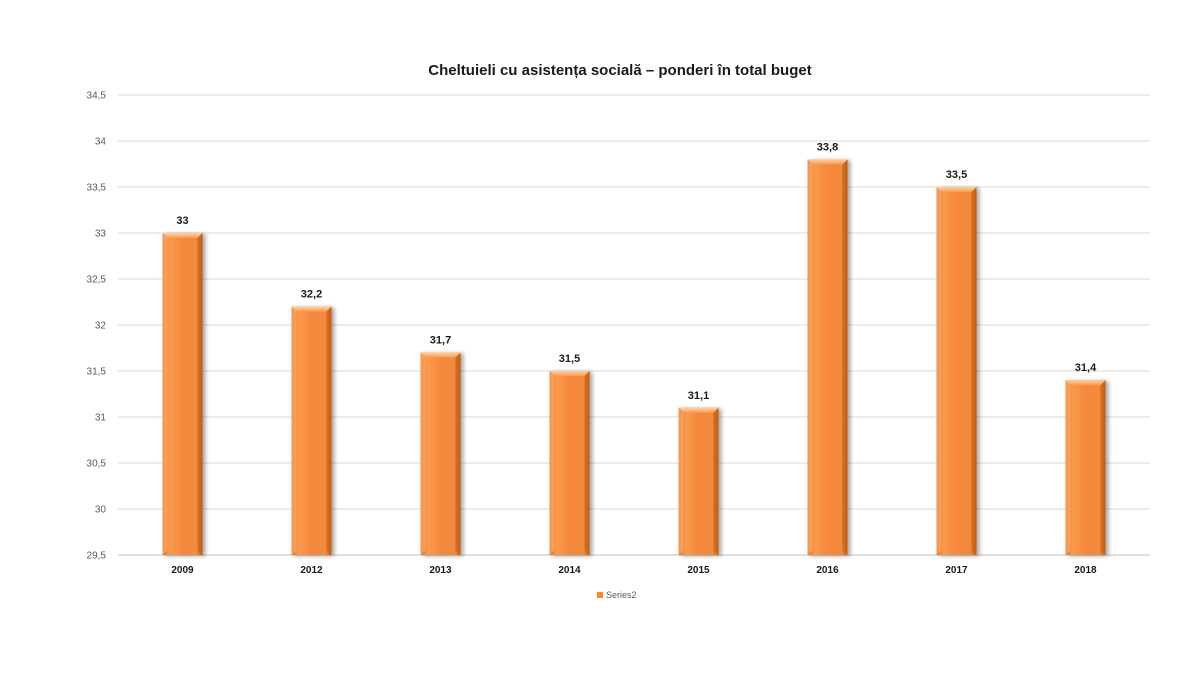  What do you see at coordinates (182, 570) in the screenshot?
I see `x-tick-label: 2009` at bounding box center [182, 570].